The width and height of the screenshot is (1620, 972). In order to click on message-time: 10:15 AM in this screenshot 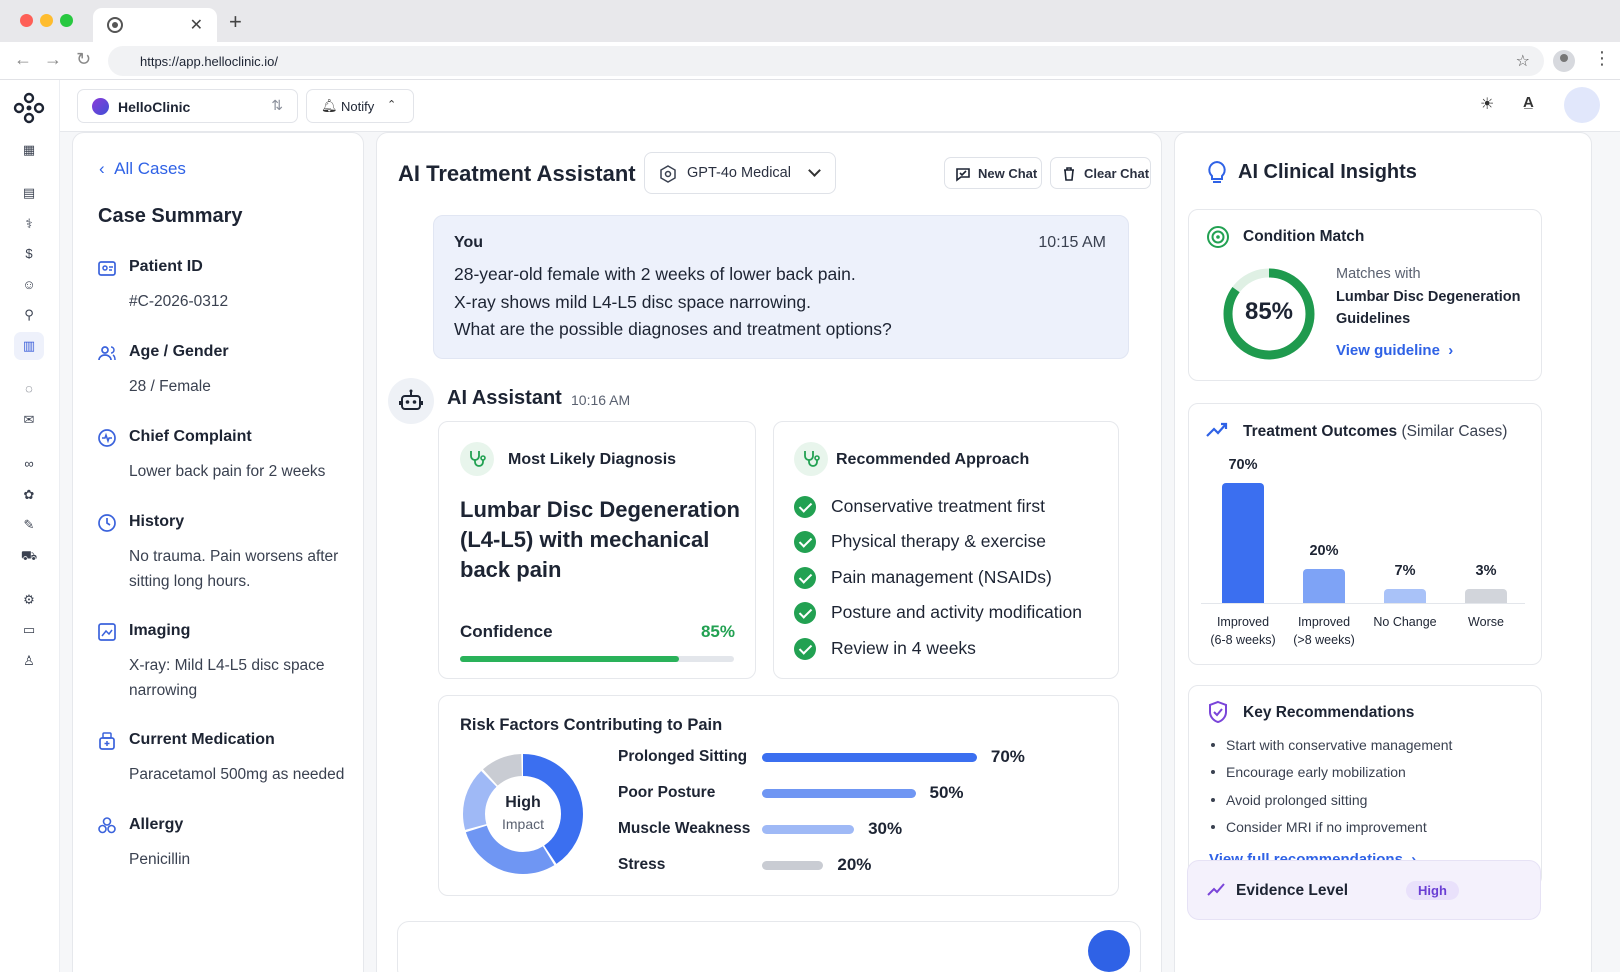, I will do `click(1072, 242)`.